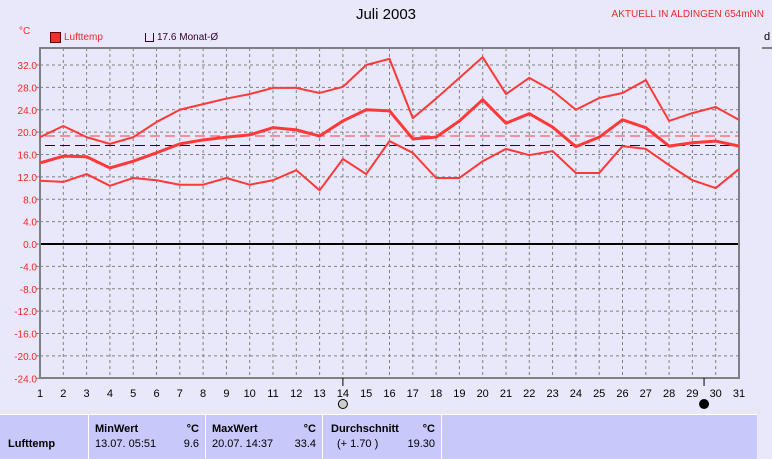 The image size is (772, 459). Describe the element at coordinates (28, 178) in the screenshot. I see `y-tick-label: 12.0` at that location.